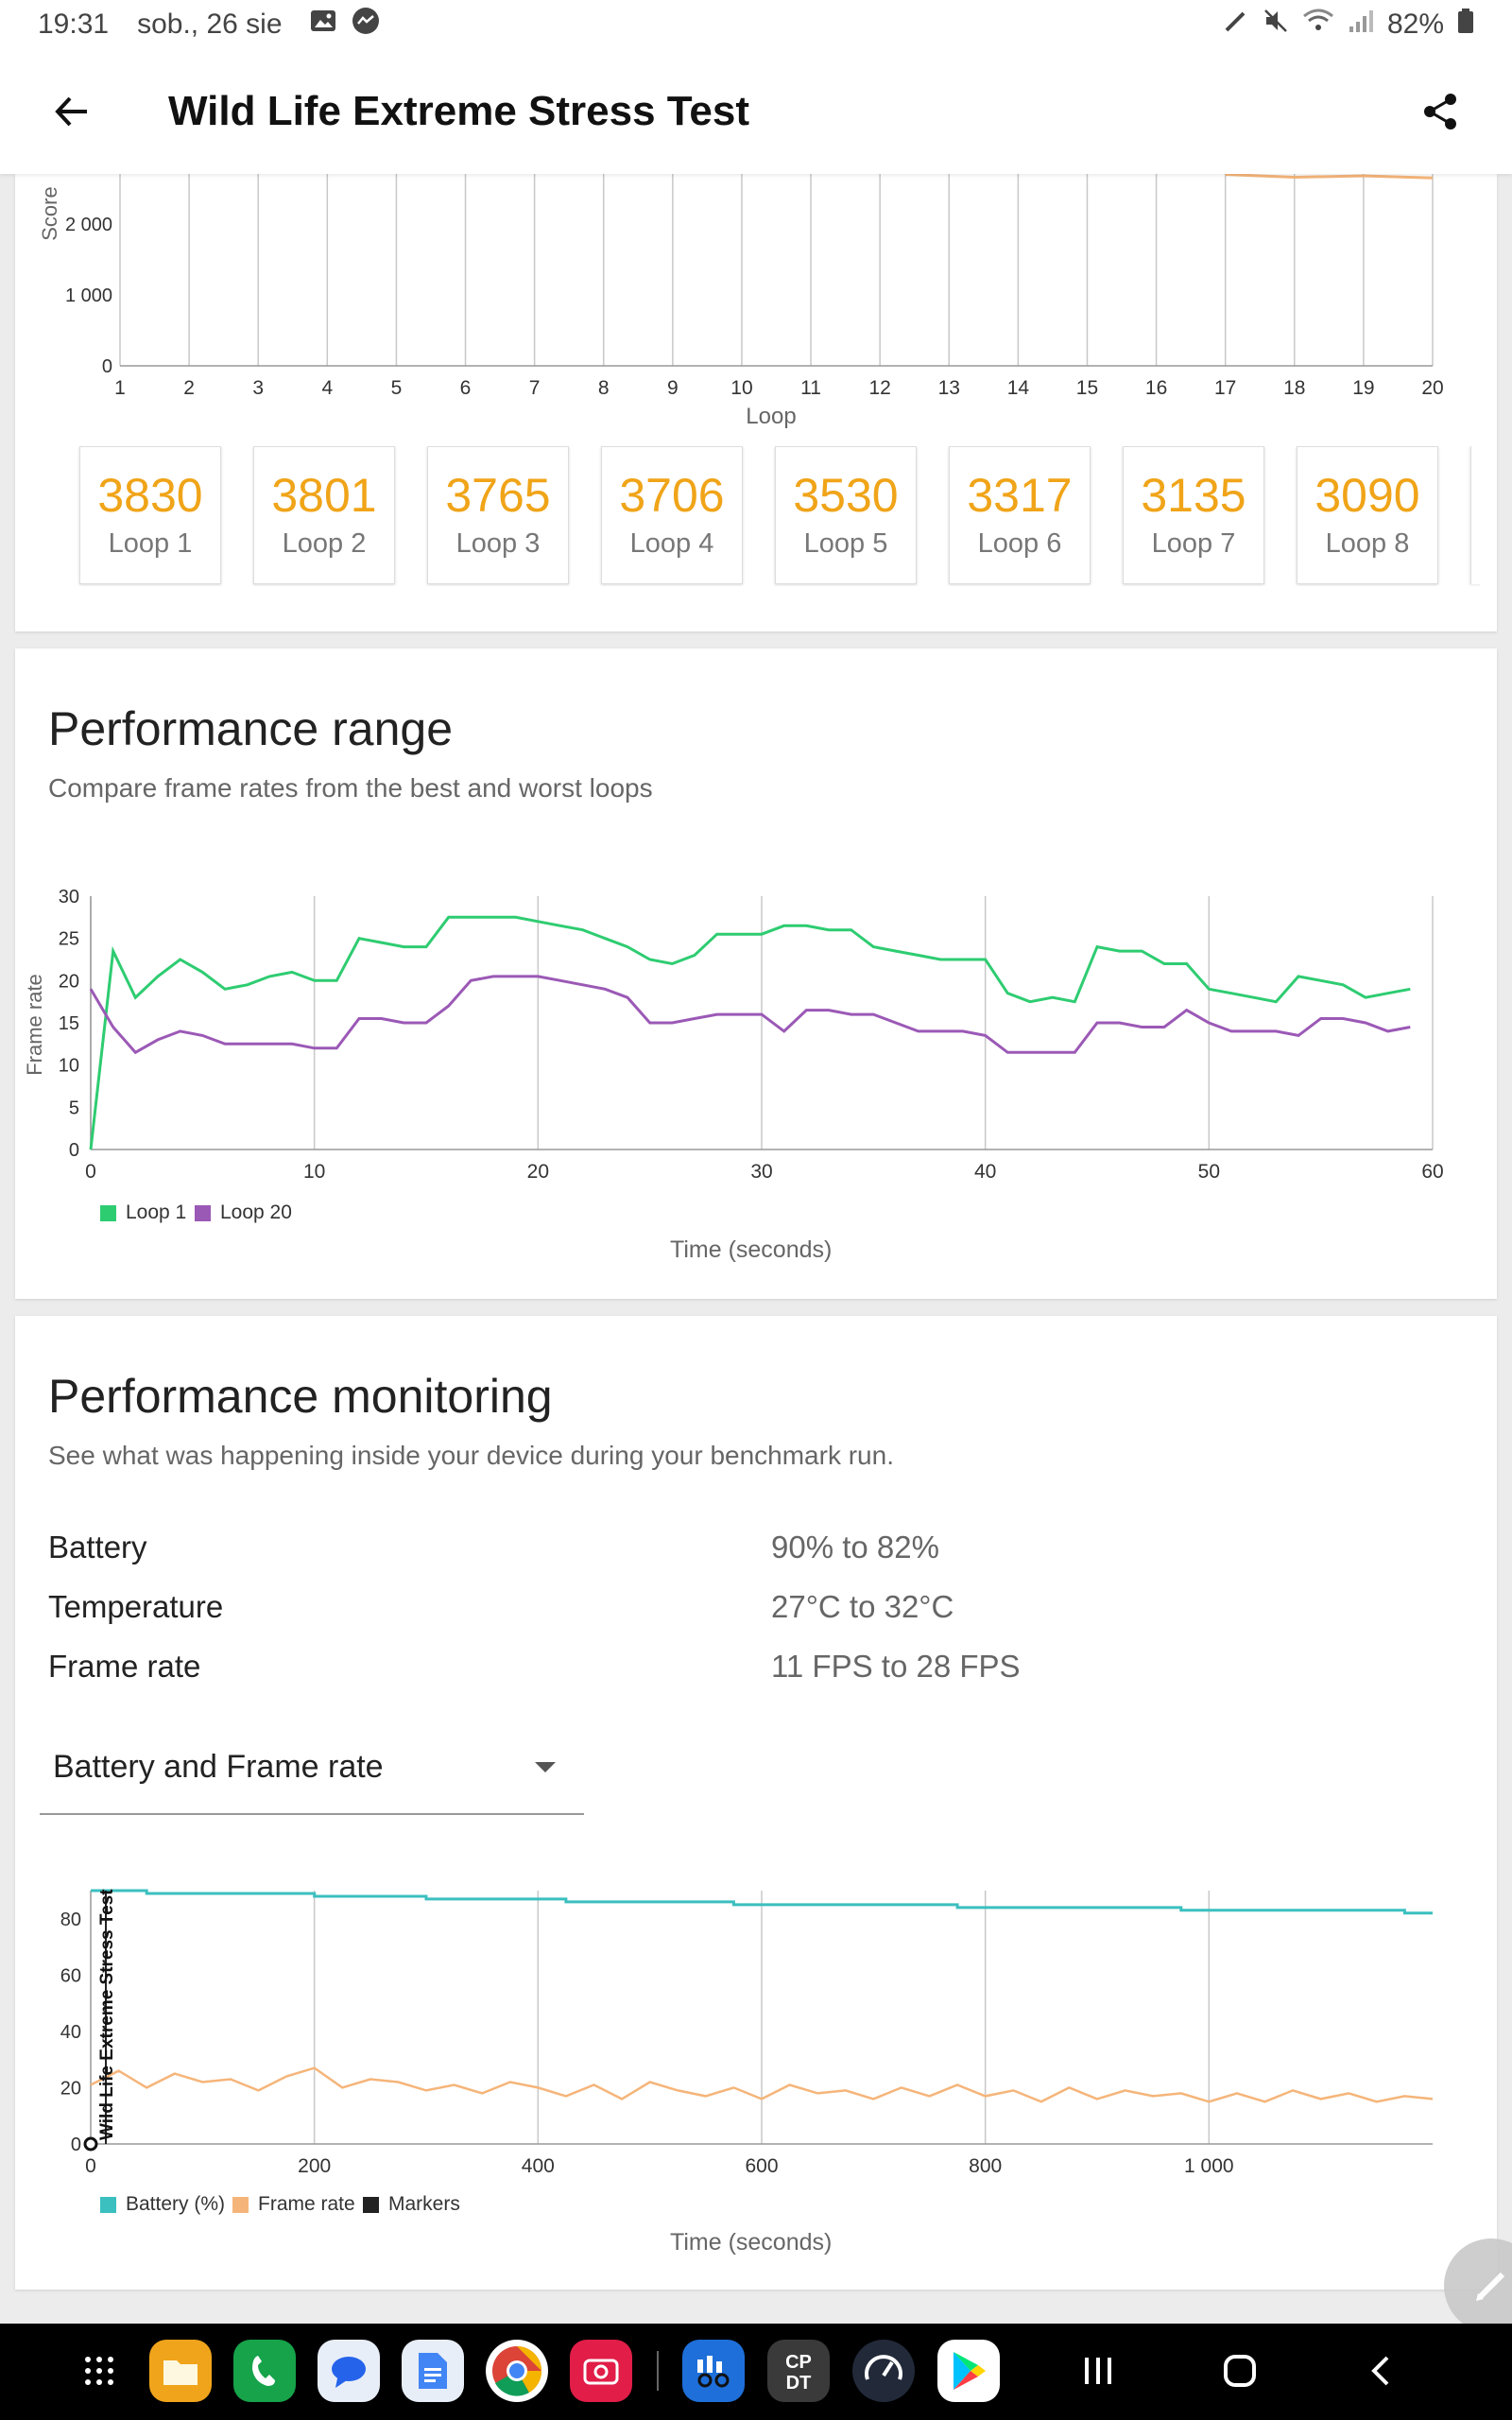  What do you see at coordinates (306, 2204) in the screenshot?
I see `legend-label: Frame rate` at bounding box center [306, 2204].